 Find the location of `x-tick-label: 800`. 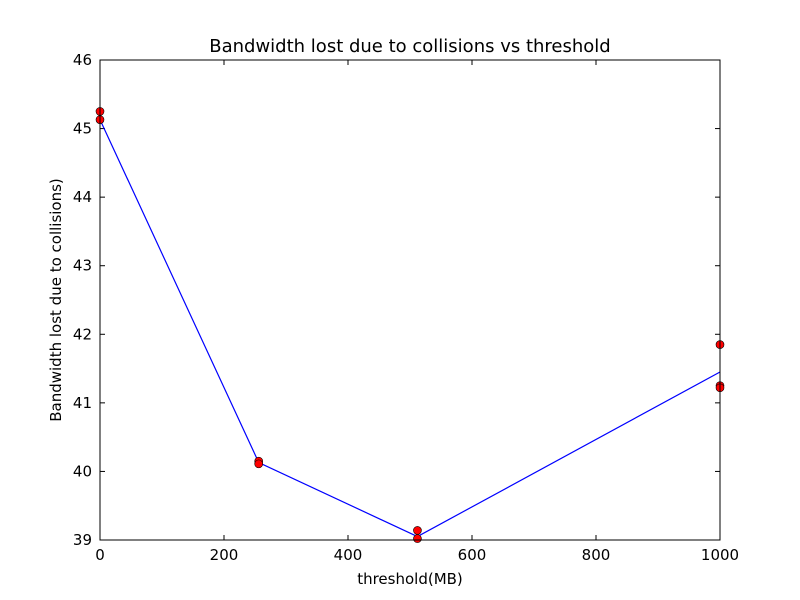

x-tick-label: 800 is located at coordinates (596, 555).